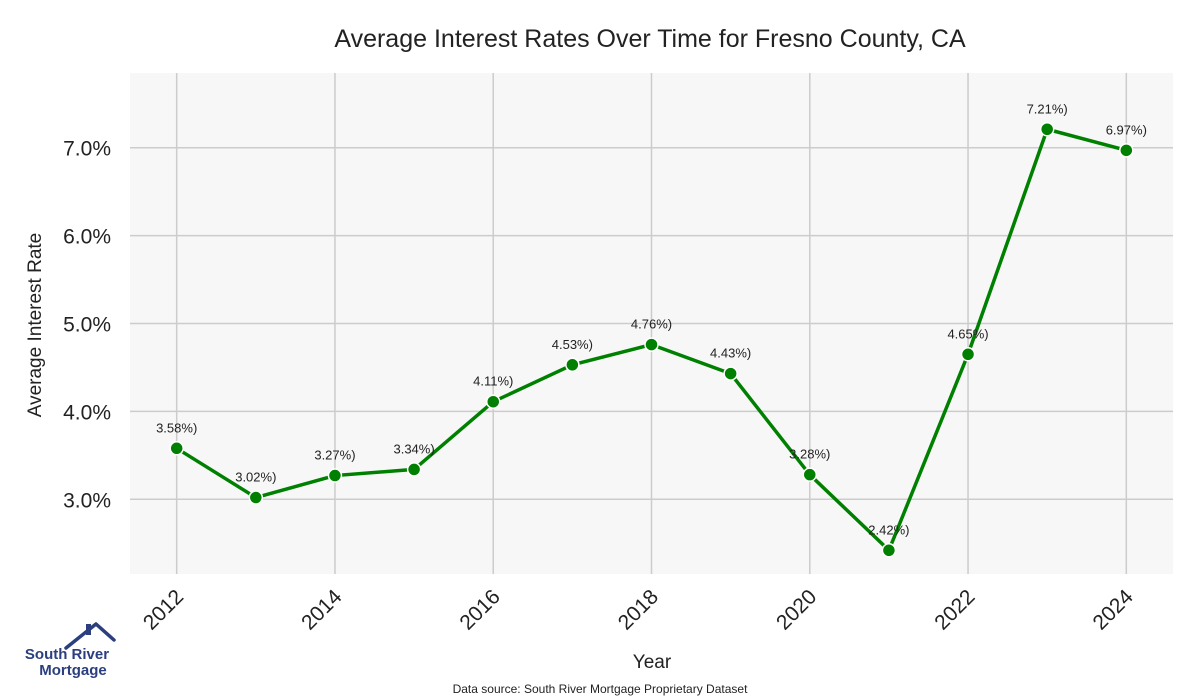 The height and width of the screenshot is (700, 1200). Describe the element at coordinates (90, 636) in the screenshot. I see `house-roof-icon` at that location.